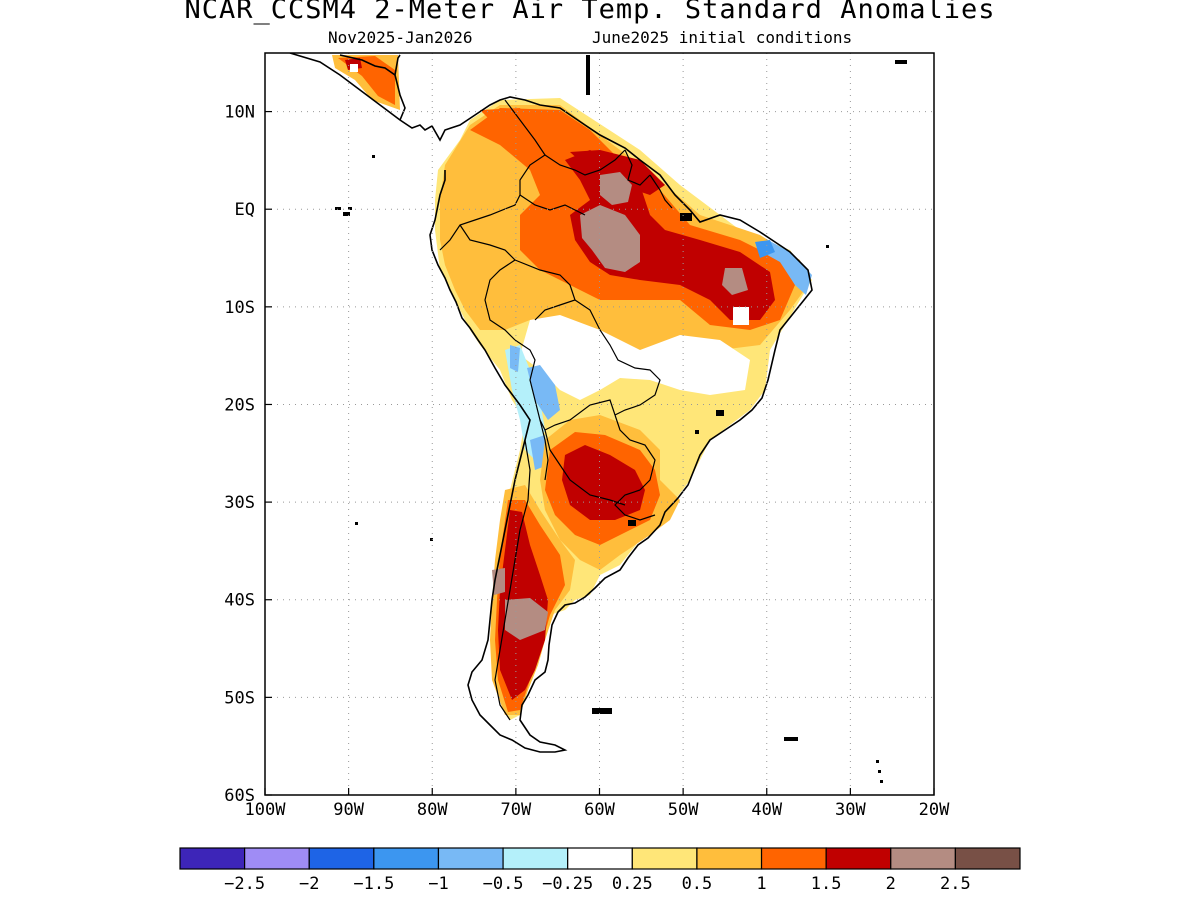 This screenshot has height=900, width=1200. What do you see at coordinates (556, 410) in the screenshot?
I see `country-borders` at bounding box center [556, 410].